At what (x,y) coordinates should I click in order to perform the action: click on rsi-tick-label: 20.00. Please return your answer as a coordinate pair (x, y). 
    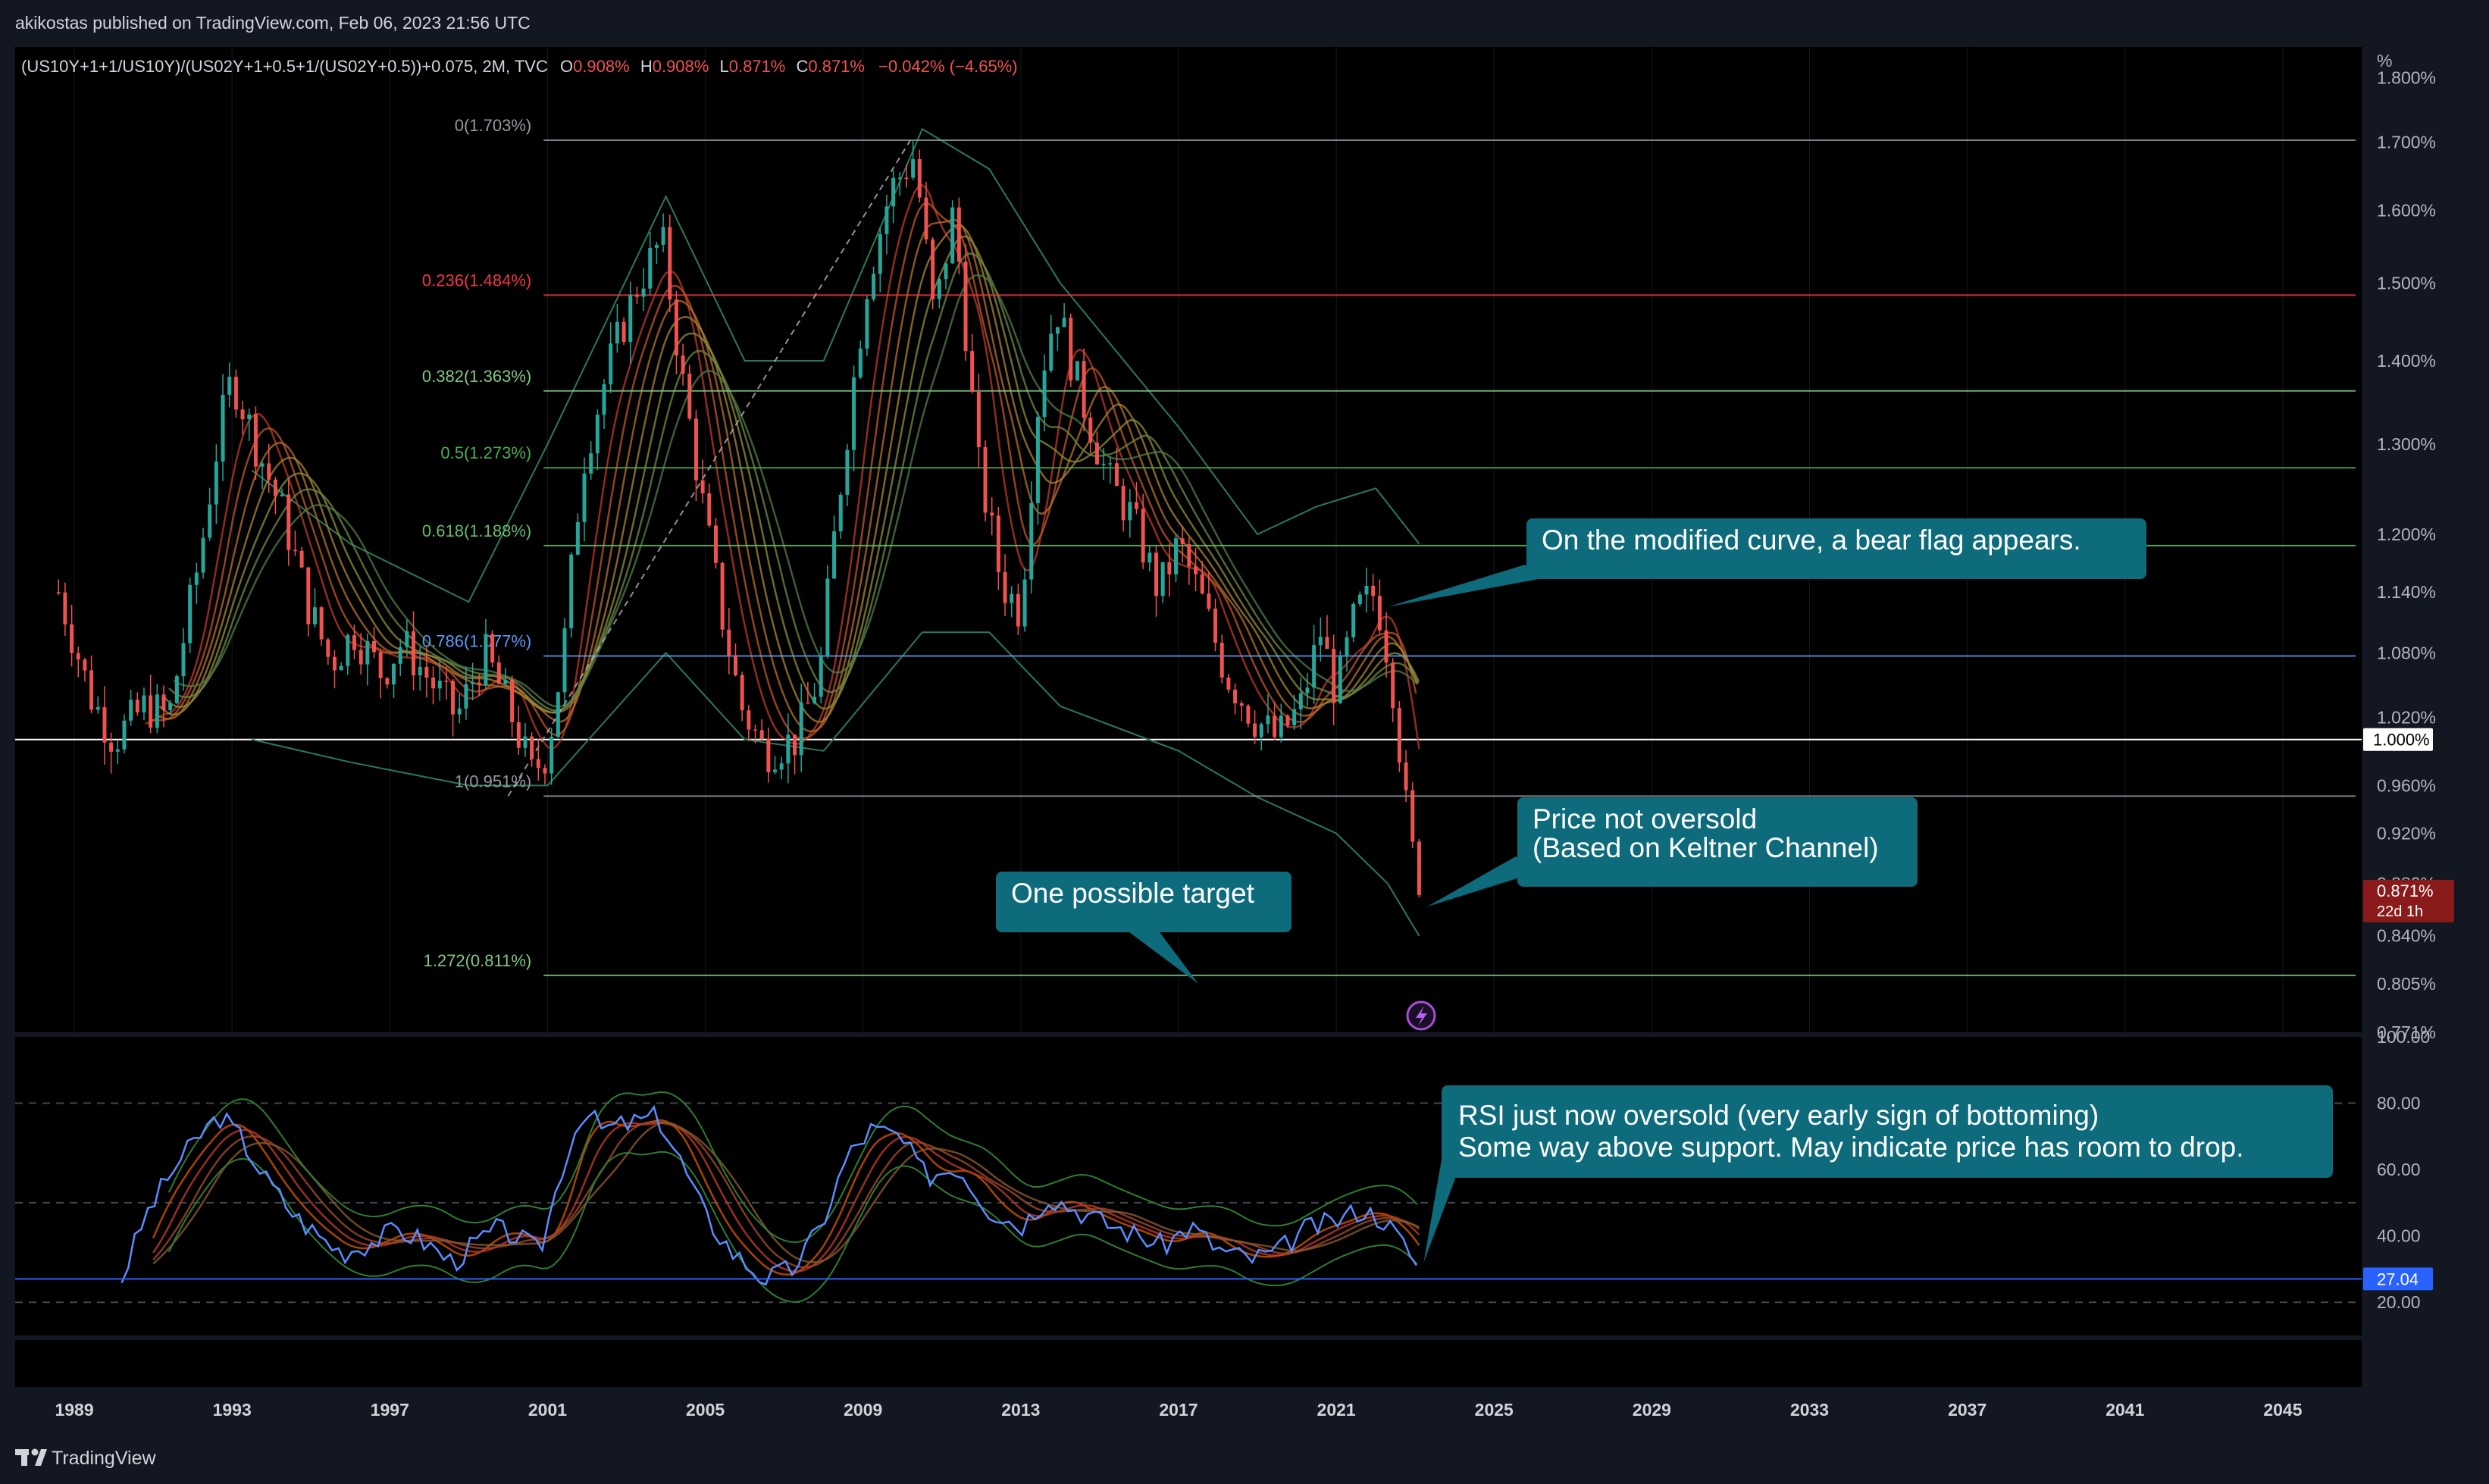
    Looking at the image, I should click on (2399, 1302).